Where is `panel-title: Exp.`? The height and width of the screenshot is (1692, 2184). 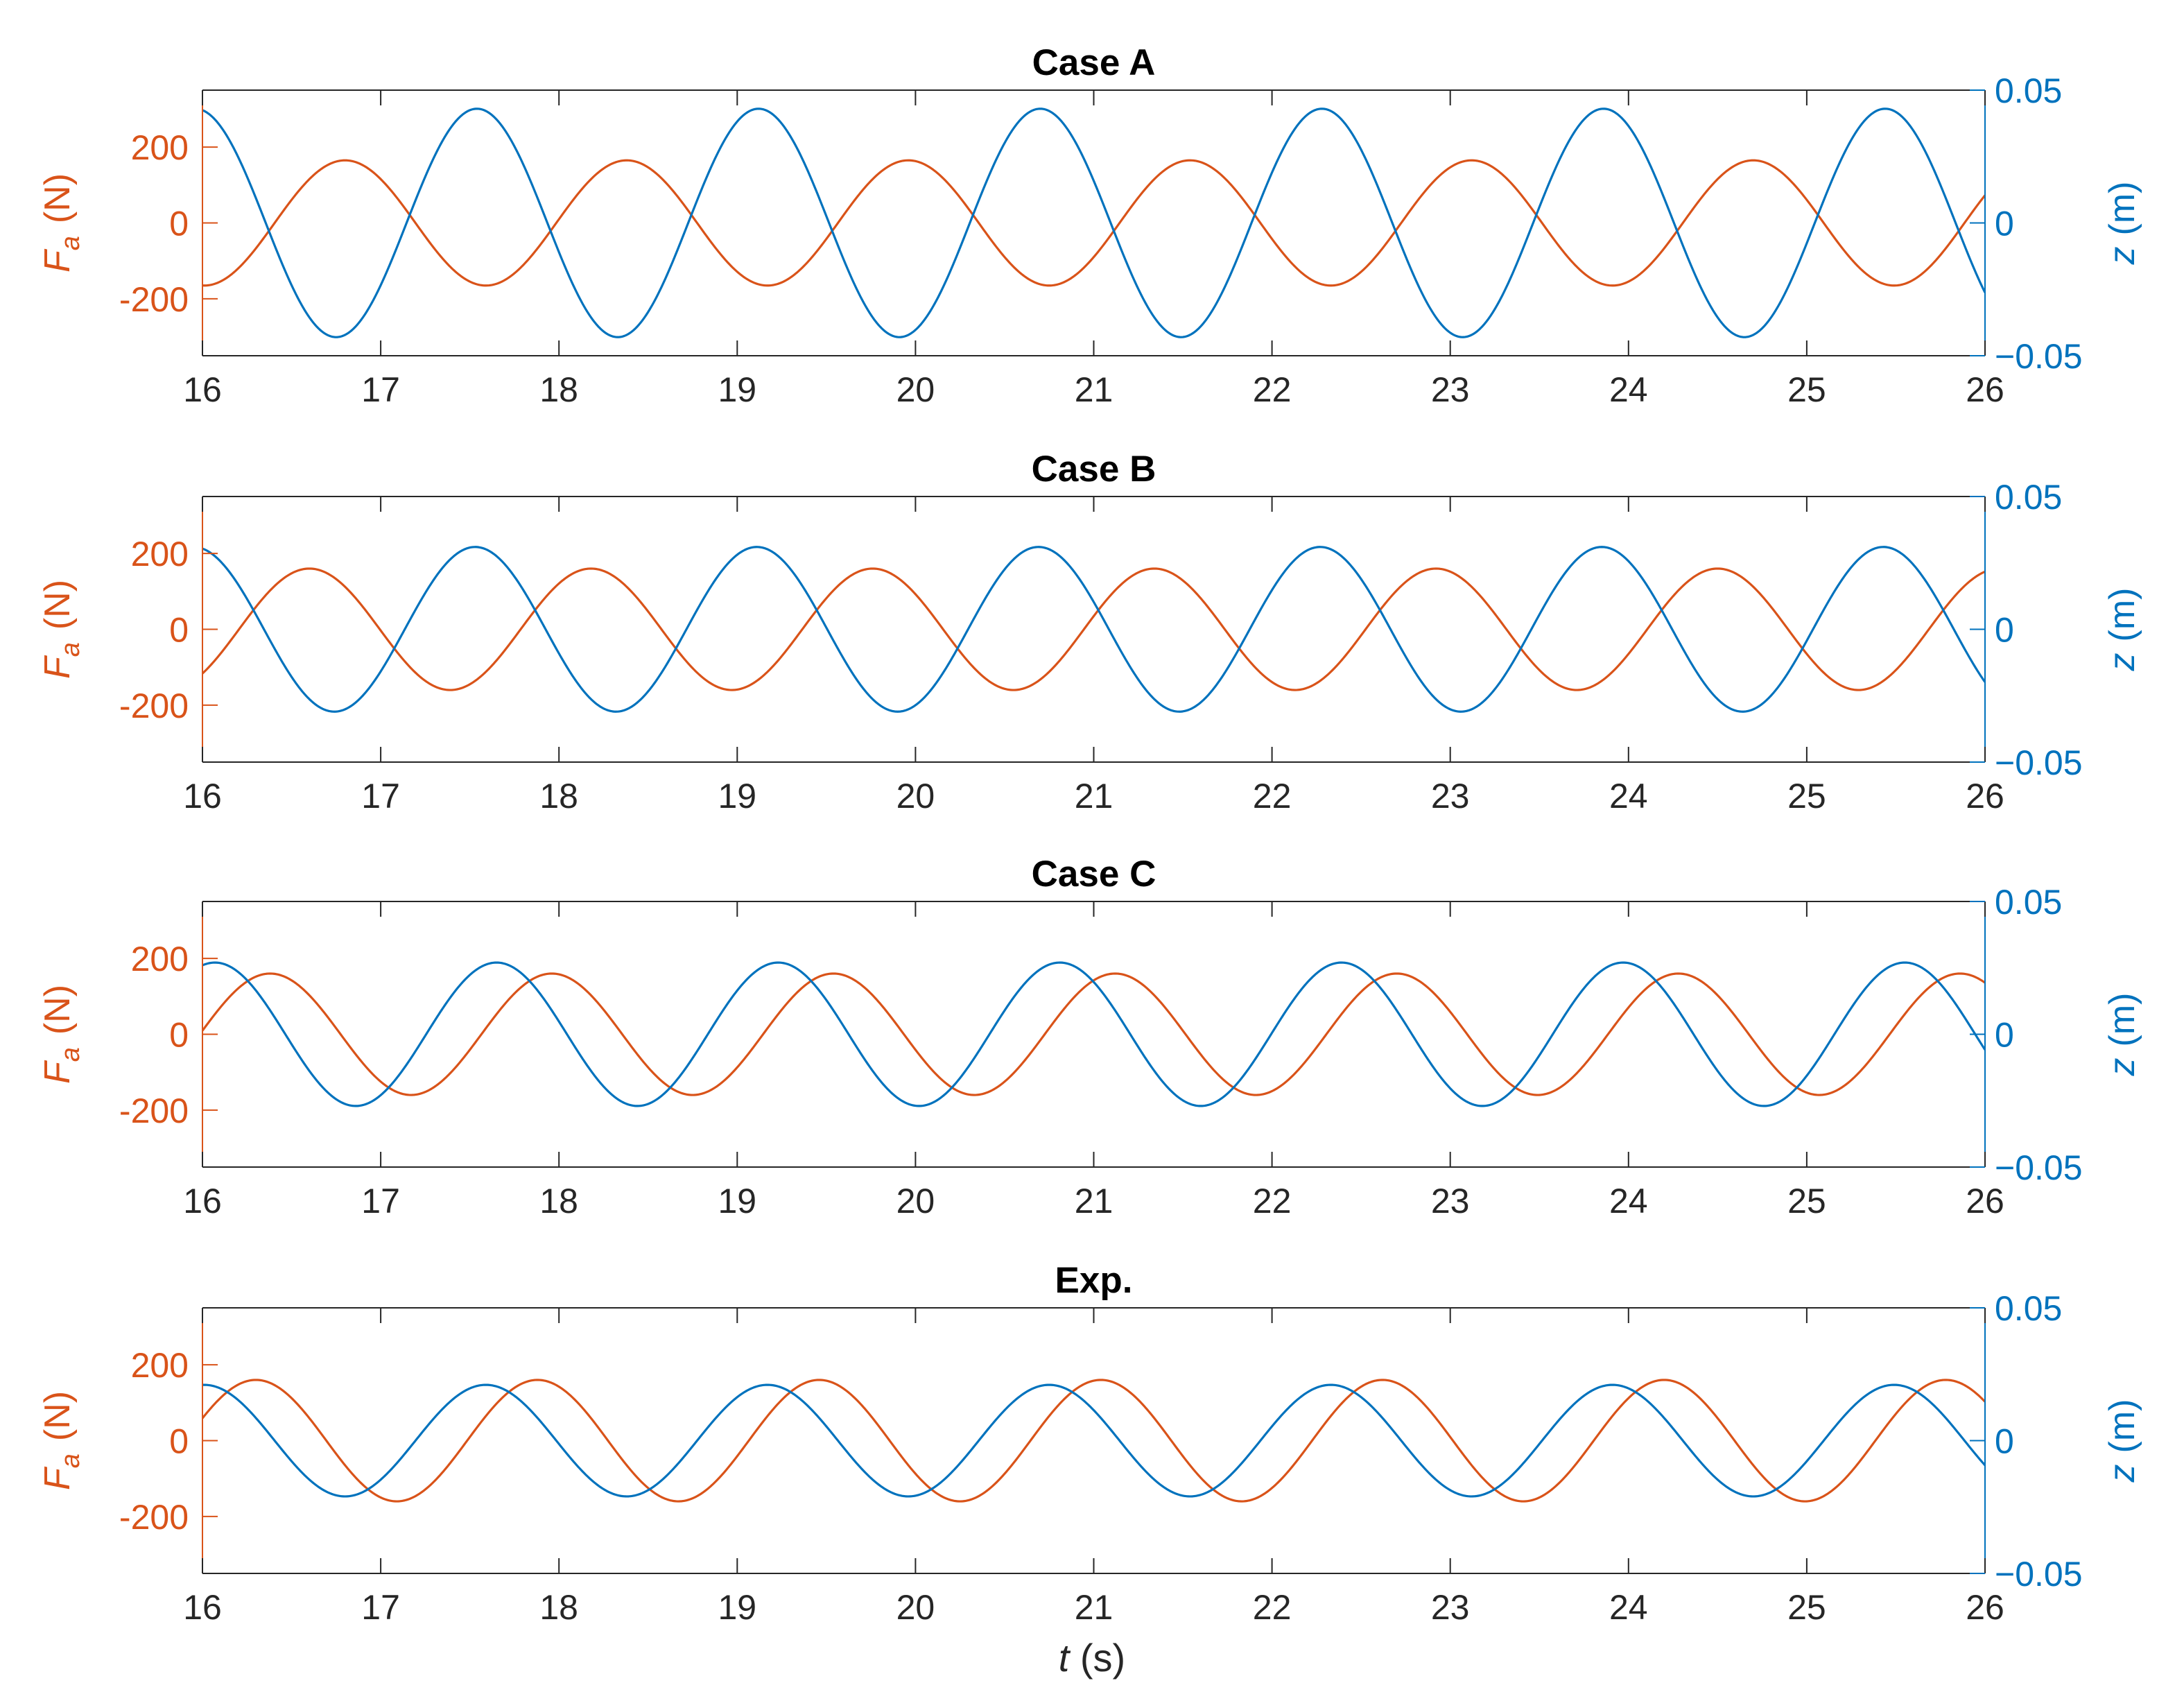
panel-title: Exp. is located at coordinates (1094, 1281).